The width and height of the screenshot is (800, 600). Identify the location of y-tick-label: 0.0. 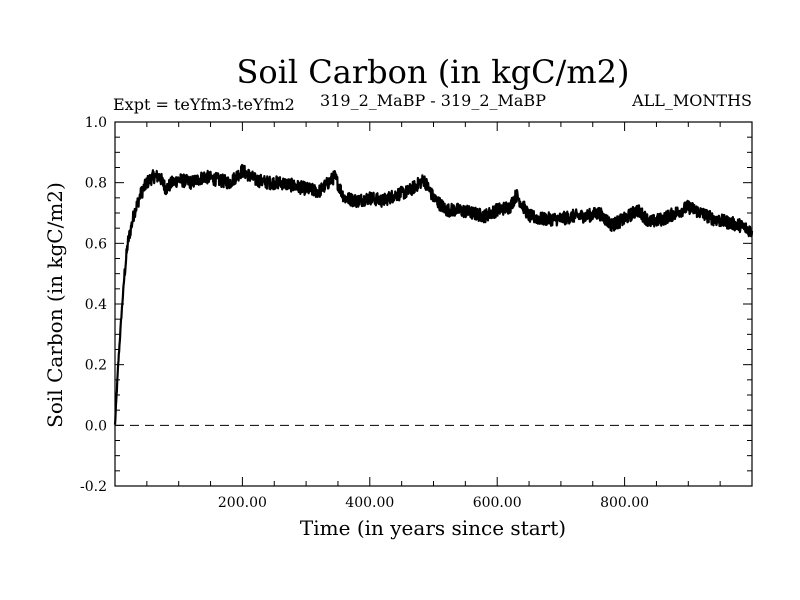
(96, 426).